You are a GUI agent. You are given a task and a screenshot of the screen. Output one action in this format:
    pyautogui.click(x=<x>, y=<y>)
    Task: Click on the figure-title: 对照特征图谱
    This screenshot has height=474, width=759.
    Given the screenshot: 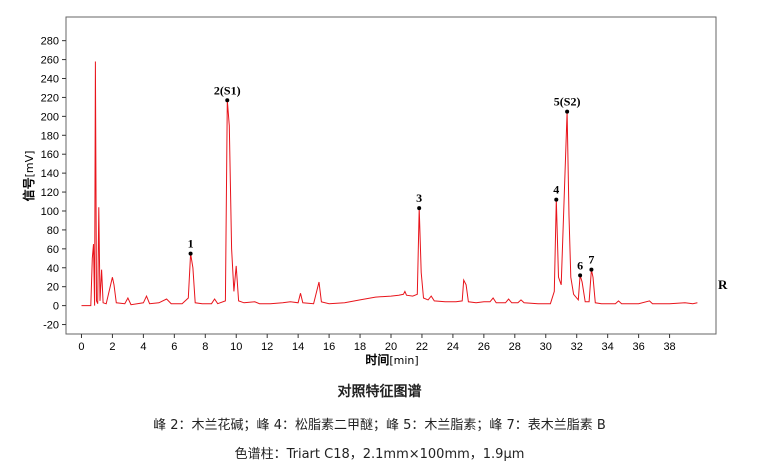 What is the action you would take?
    pyautogui.click(x=379, y=392)
    